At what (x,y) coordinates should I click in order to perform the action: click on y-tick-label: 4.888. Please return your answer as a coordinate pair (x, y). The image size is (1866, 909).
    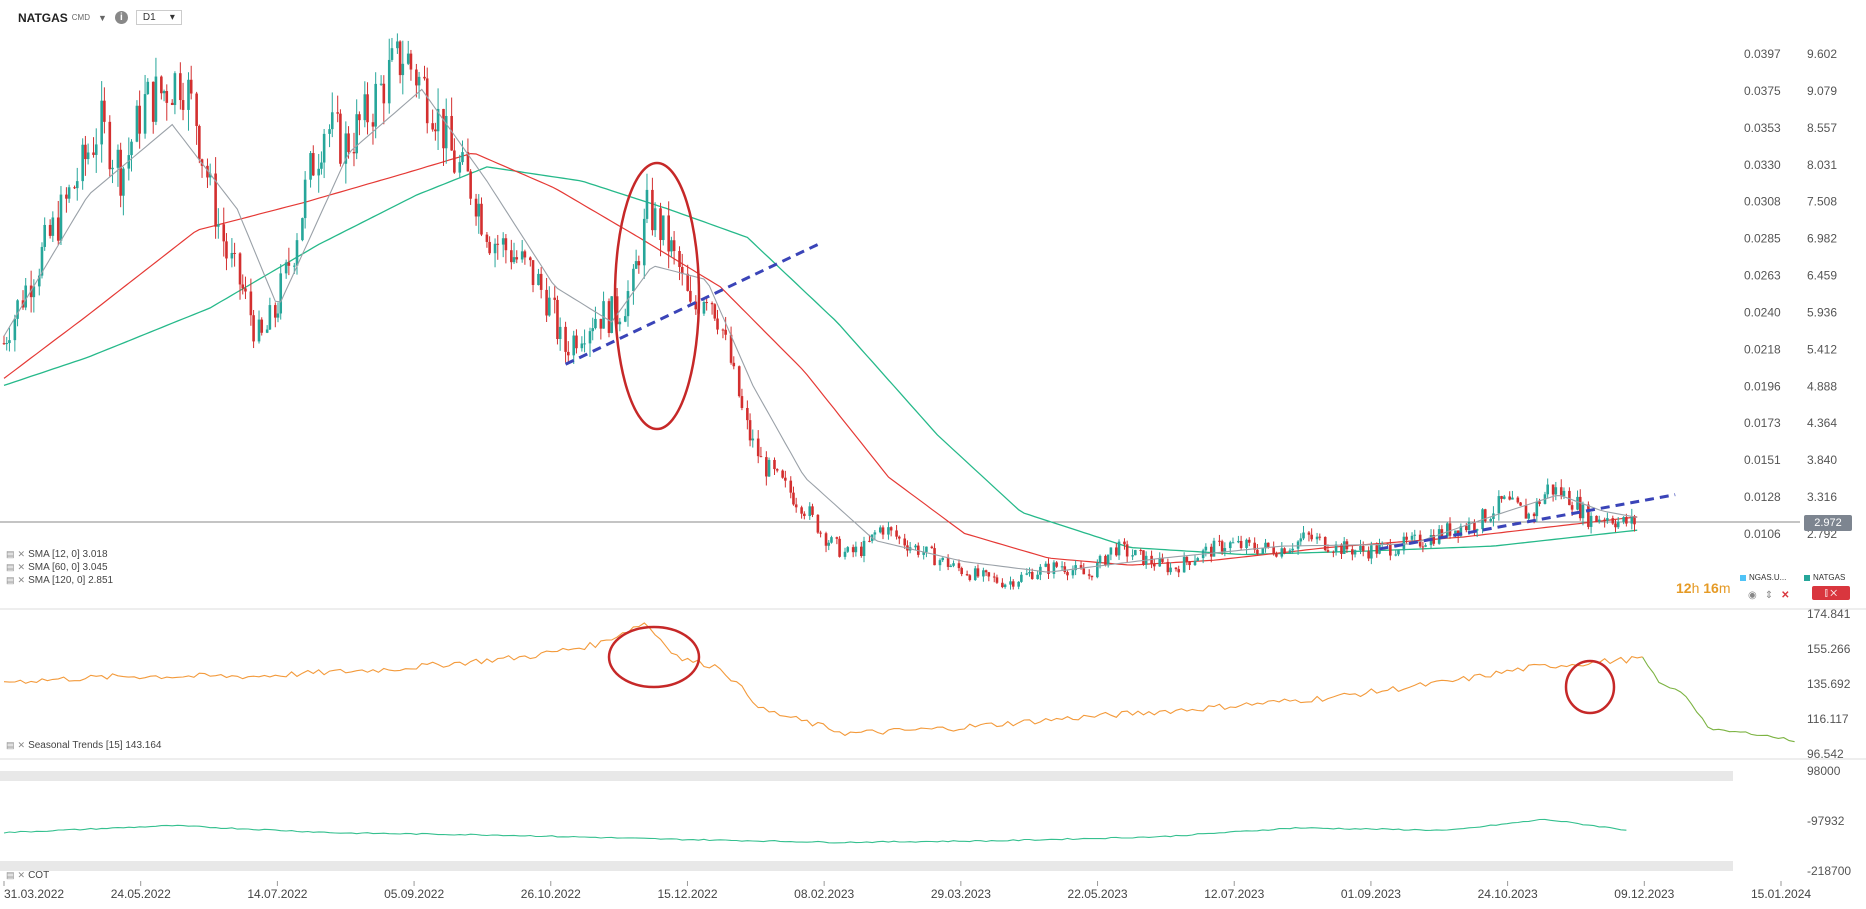
    Looking at the image, I should click on (1822, 386).